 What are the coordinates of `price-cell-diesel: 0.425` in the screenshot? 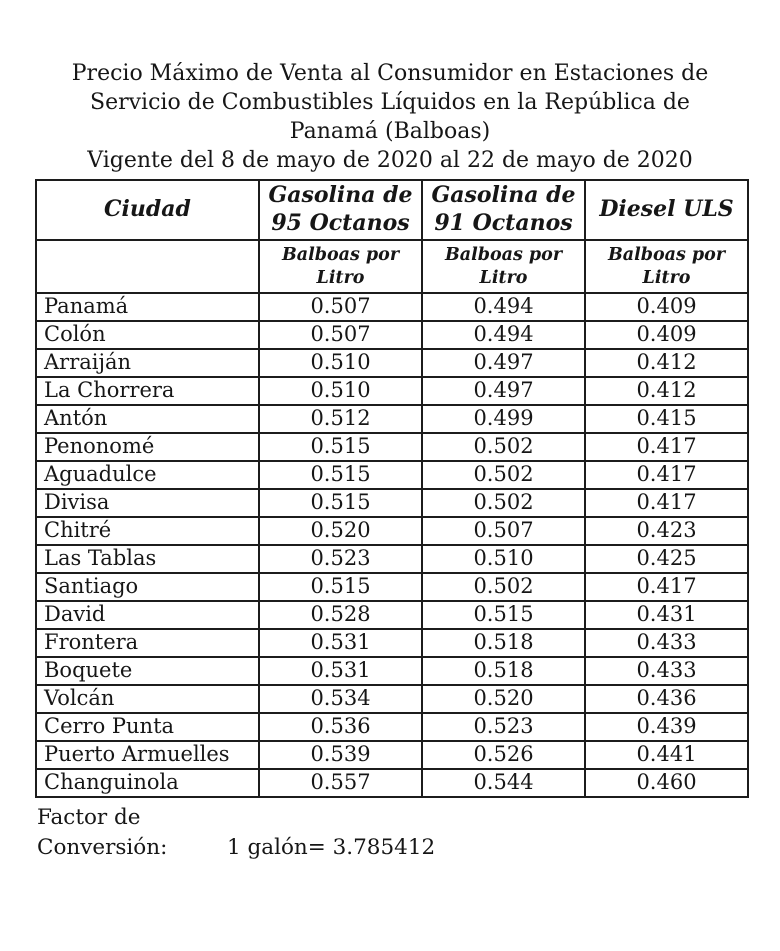 It's located at (666, 558).